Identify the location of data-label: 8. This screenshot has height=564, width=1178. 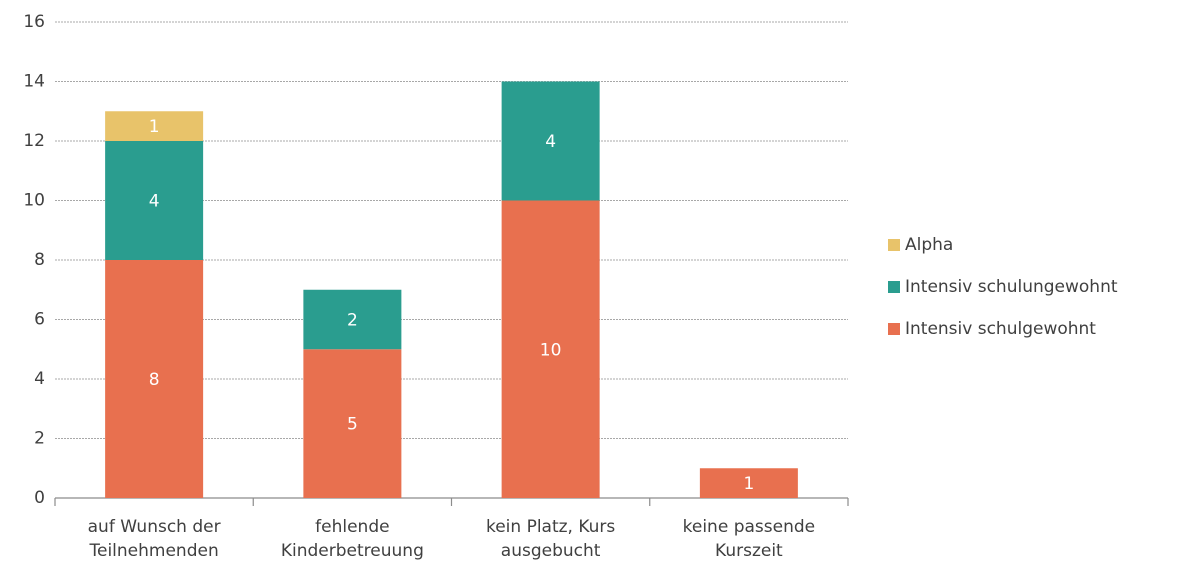
(154, 380).